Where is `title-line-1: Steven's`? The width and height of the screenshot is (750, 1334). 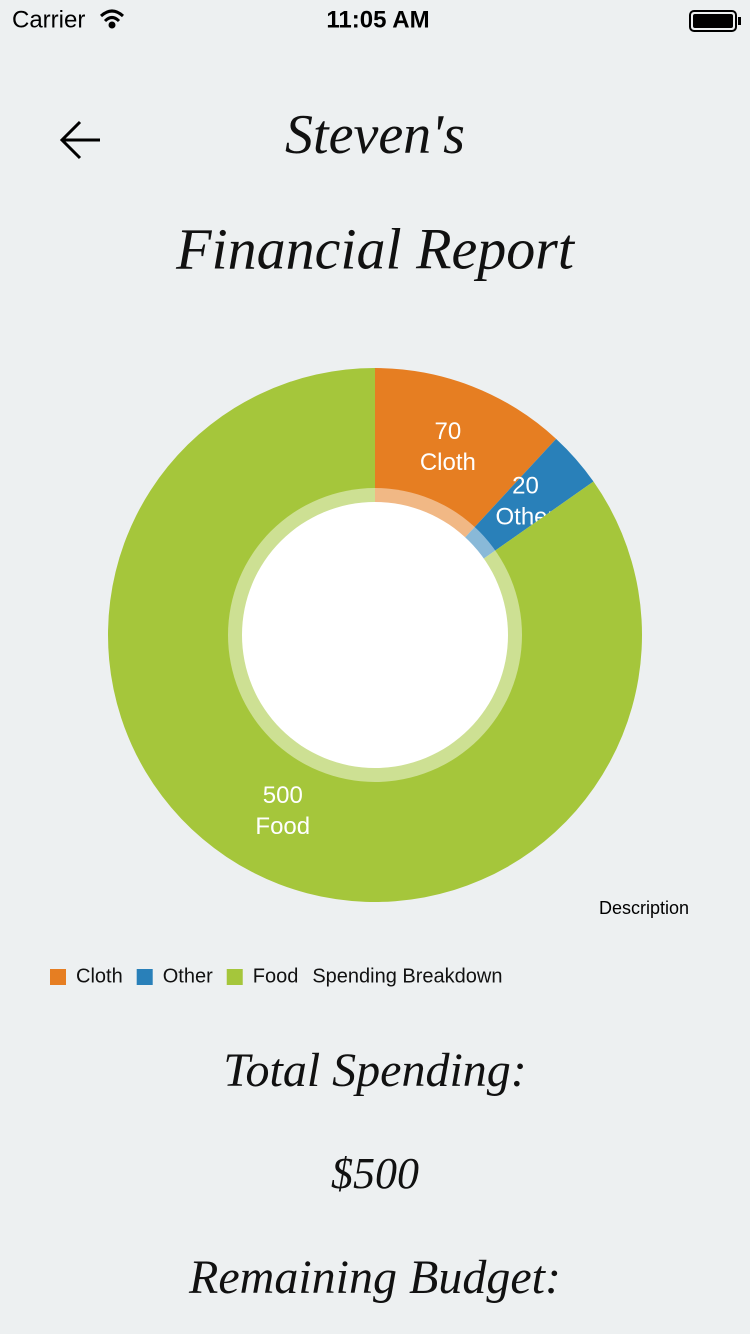 title-line-1: Steven's is located at coordinates (375, 135).